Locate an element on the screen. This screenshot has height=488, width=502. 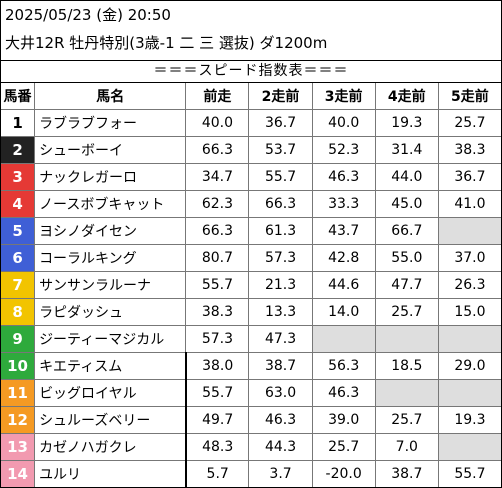
speed-index-cell: 47.7 is located at coordinates (406, 285).